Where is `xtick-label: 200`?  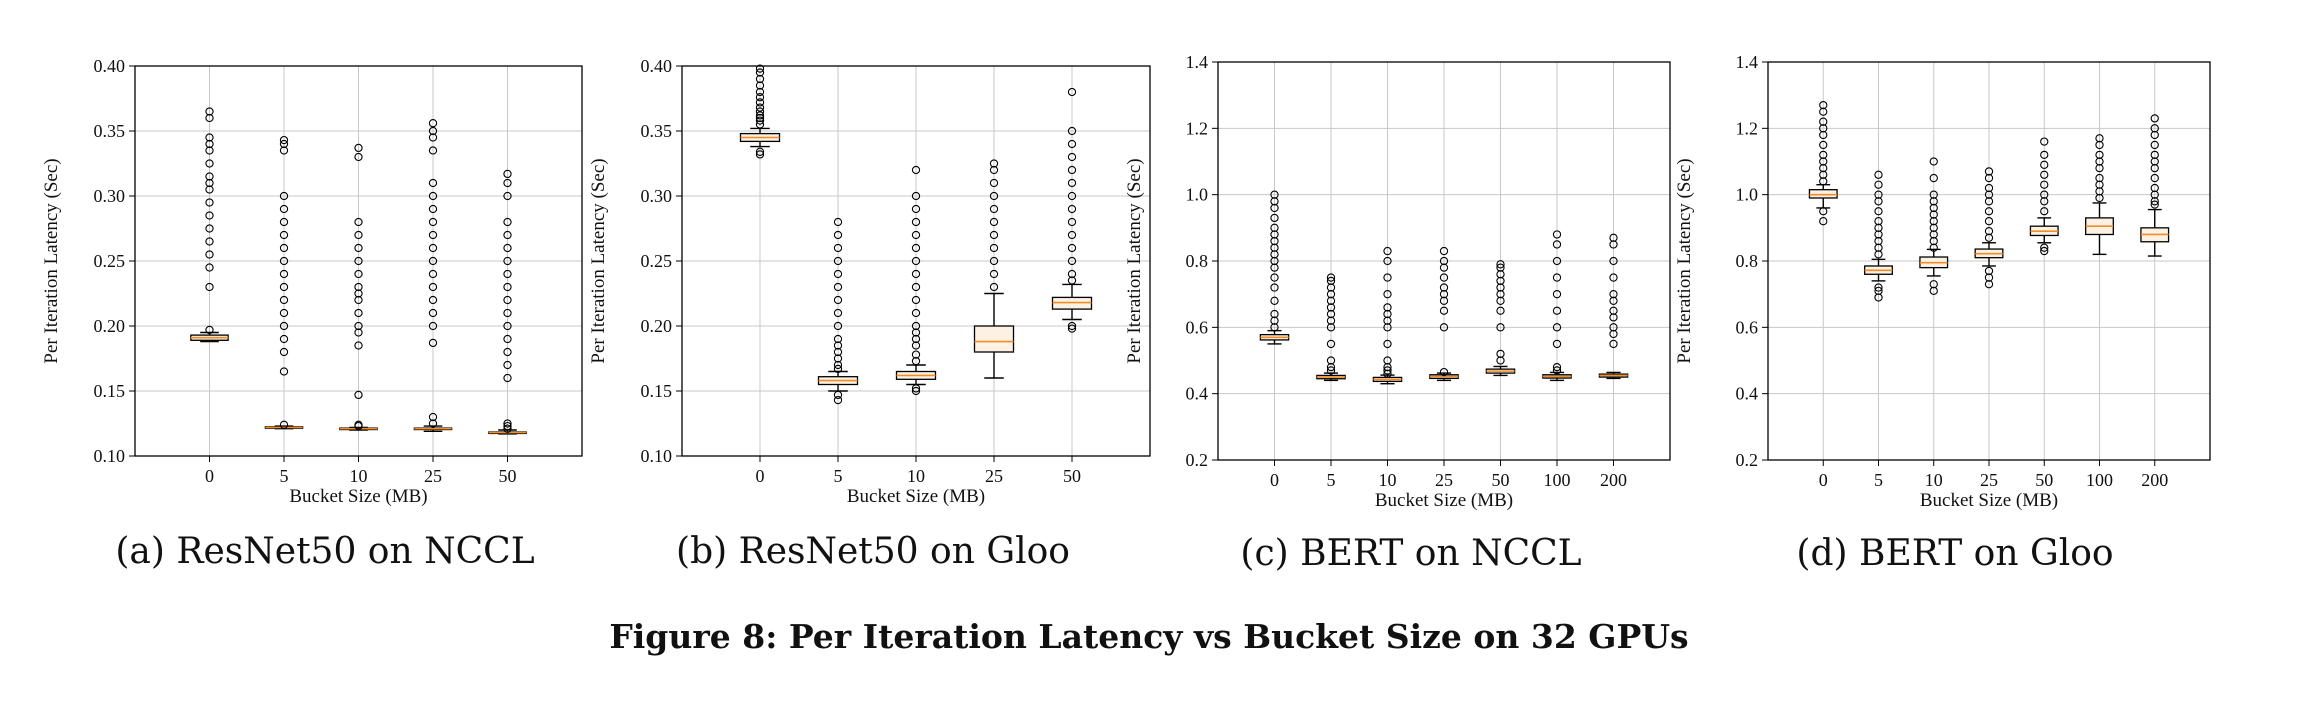 xtick-label: 200 is located at coordinates (1613, 480).